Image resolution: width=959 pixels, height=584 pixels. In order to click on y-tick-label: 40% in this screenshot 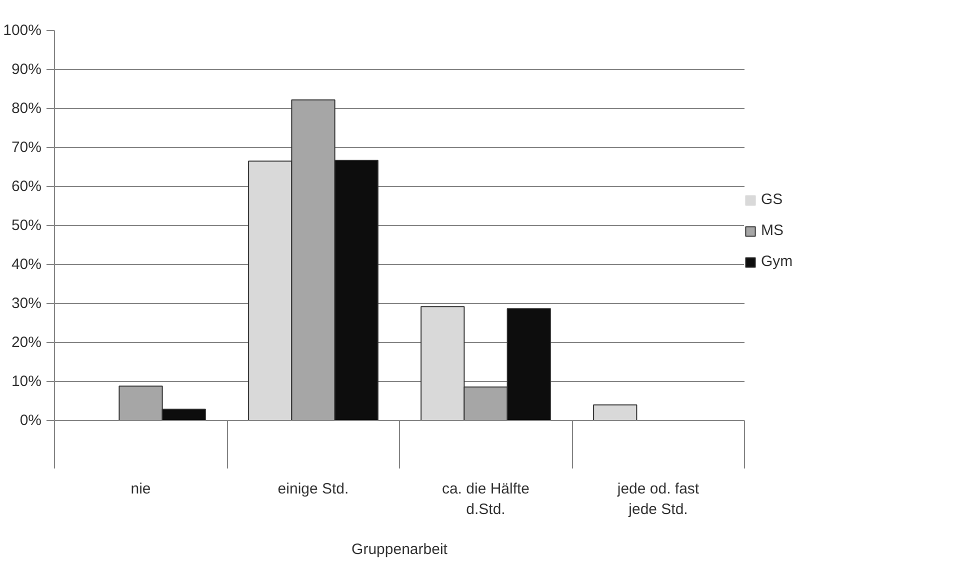, I will do `click(26, 264)`.